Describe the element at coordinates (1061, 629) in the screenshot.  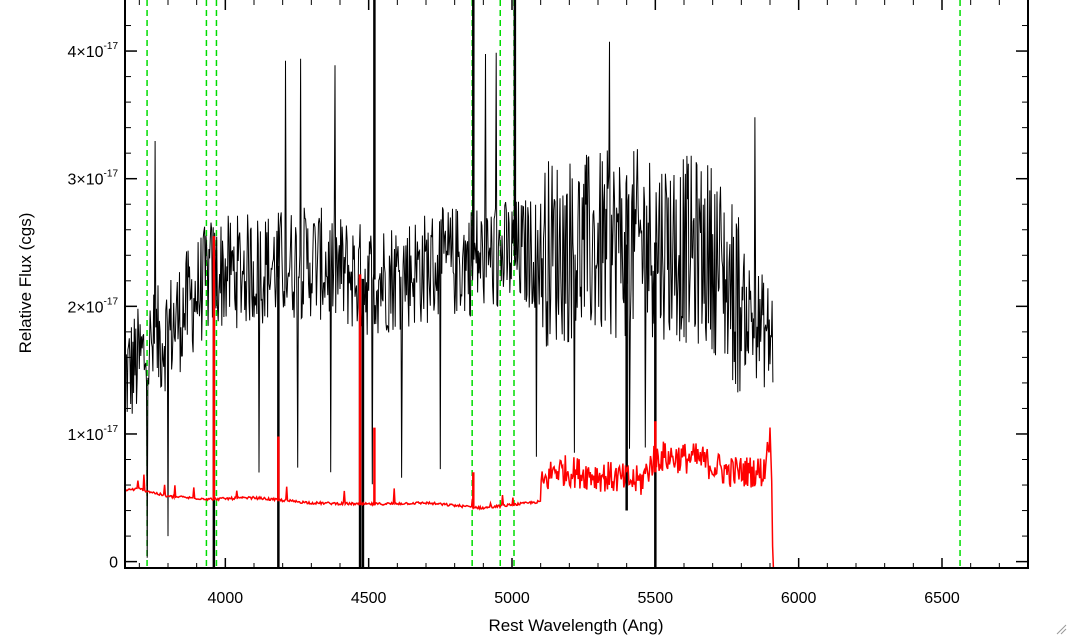
I see `resize-grip-icon` at that location.